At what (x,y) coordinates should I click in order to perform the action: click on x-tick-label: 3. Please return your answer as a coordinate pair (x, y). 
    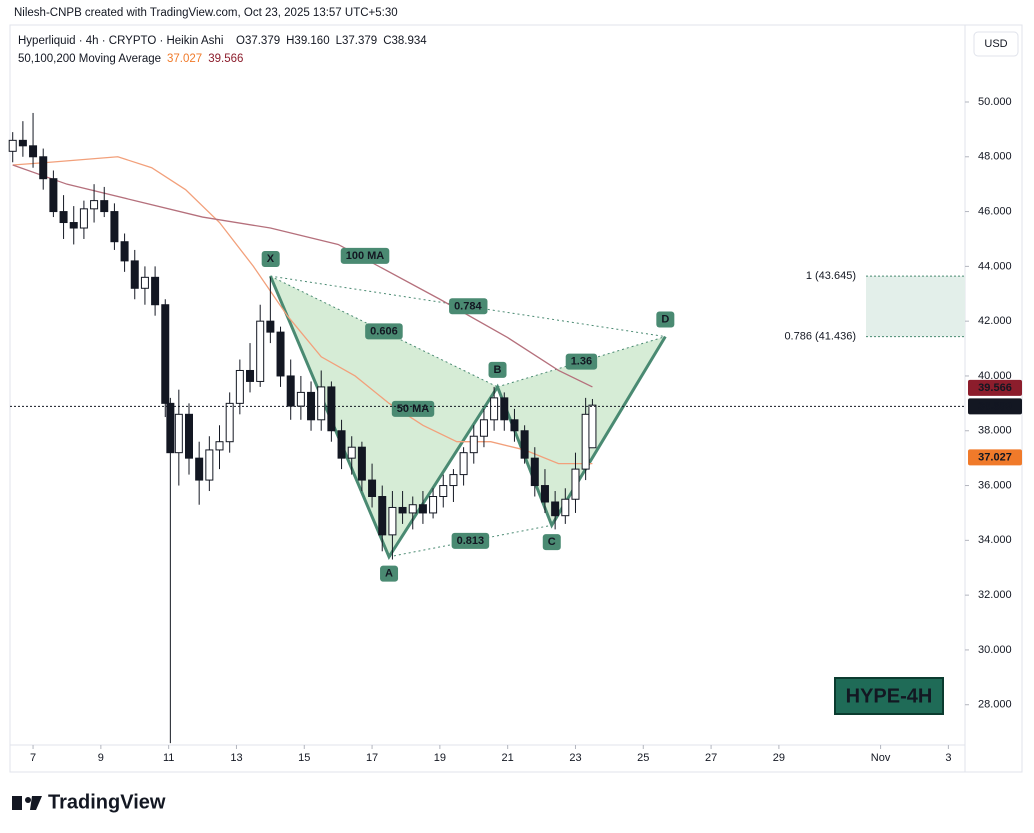
    Looking at the image, I should click on (948, 758).